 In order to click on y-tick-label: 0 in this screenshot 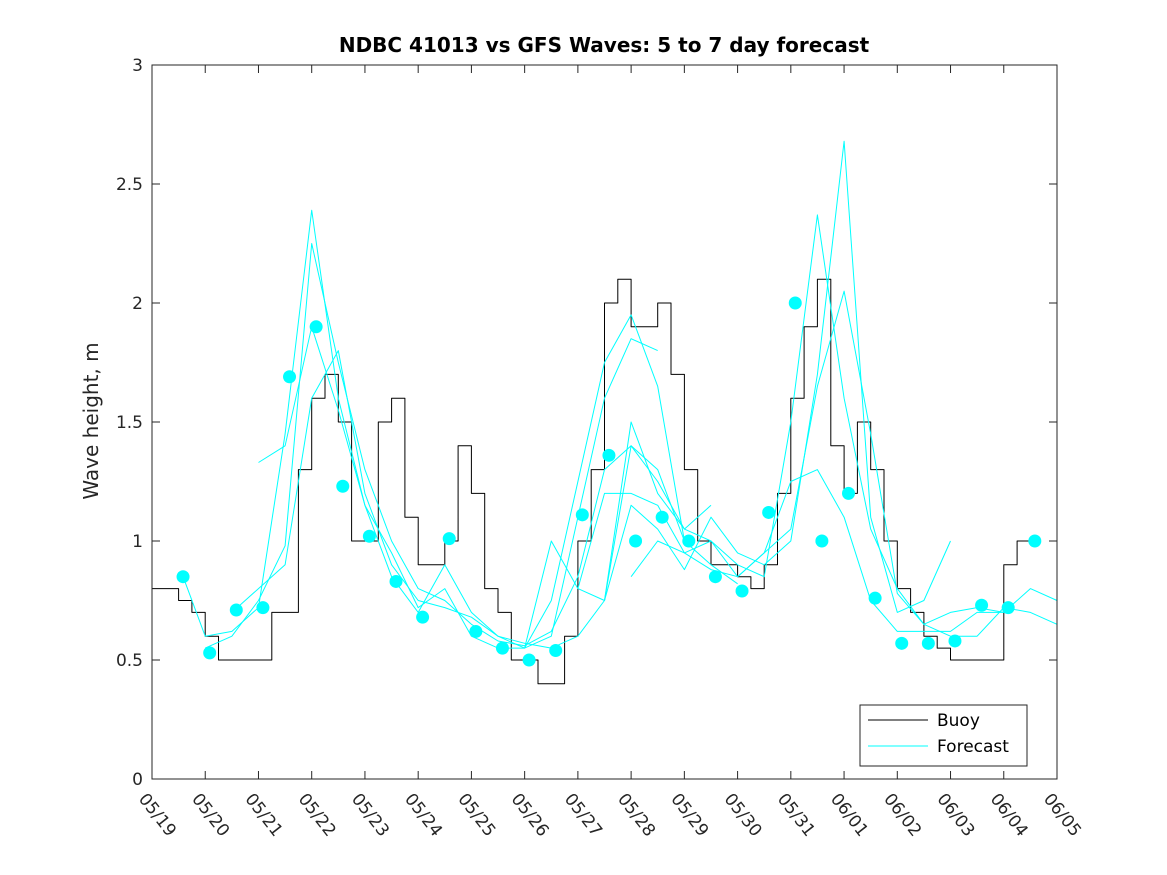, I will do `click(137, 780)`.